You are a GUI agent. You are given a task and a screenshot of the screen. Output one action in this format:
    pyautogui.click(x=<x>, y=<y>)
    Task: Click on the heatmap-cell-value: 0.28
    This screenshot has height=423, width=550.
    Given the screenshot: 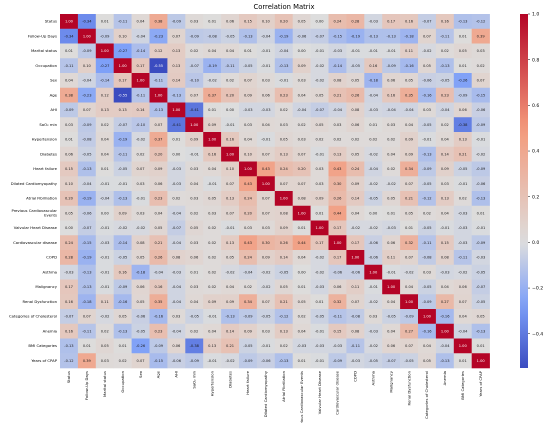 What is the action you would take?
    pyautogui.click(x=355, y=22)
    